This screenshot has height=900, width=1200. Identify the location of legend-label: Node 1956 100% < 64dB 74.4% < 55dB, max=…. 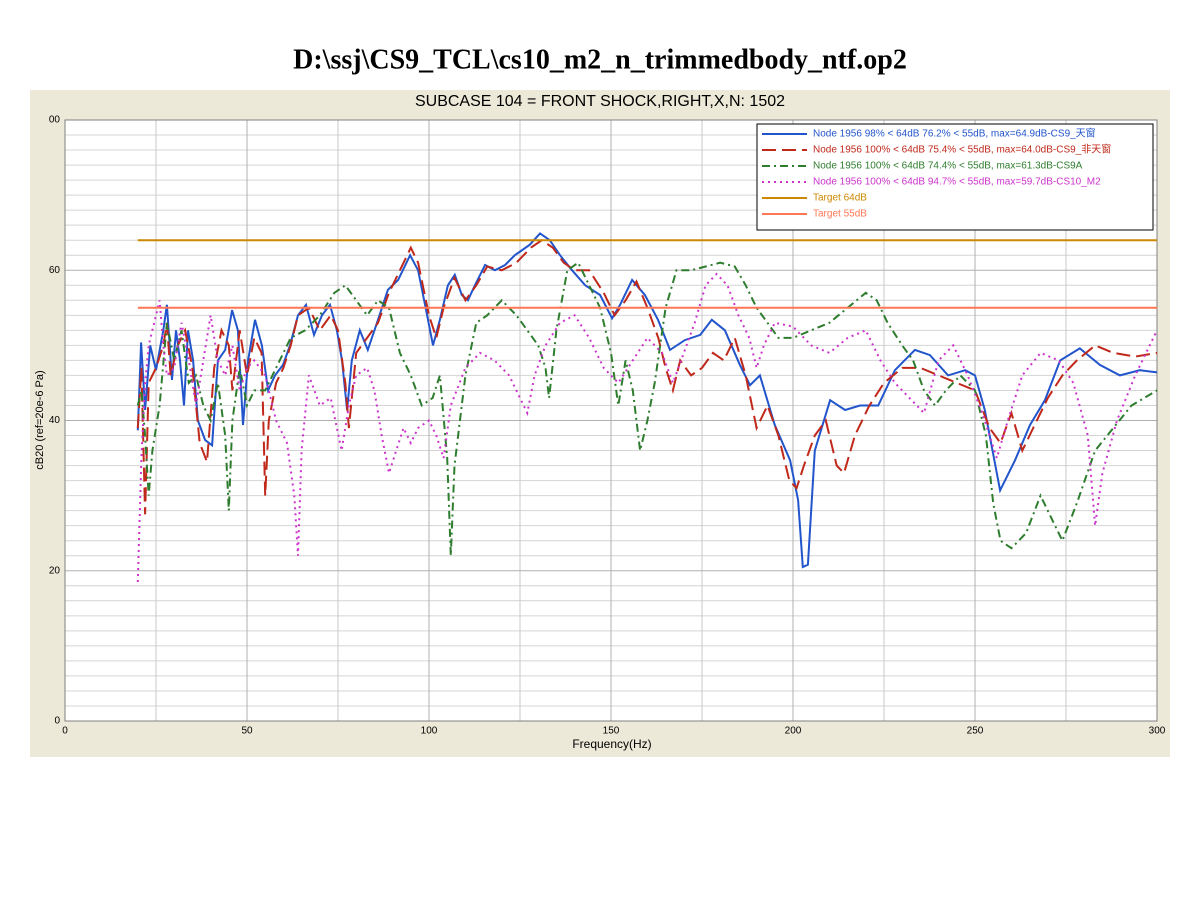
(948, 166).